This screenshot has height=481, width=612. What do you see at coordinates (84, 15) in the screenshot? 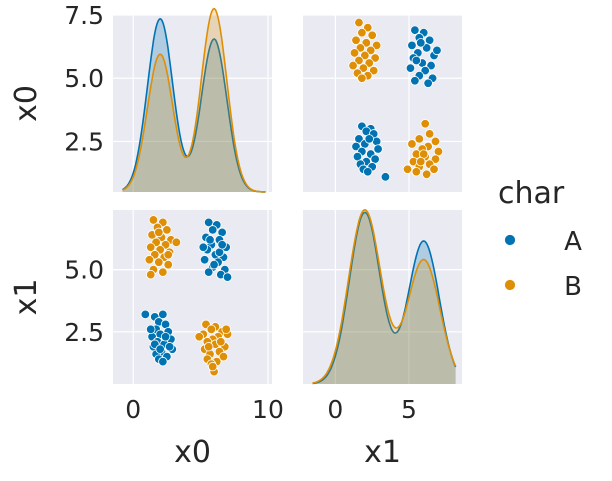
I see `y-tick-label-x0: 7.5` at bounding box center [84, 15].